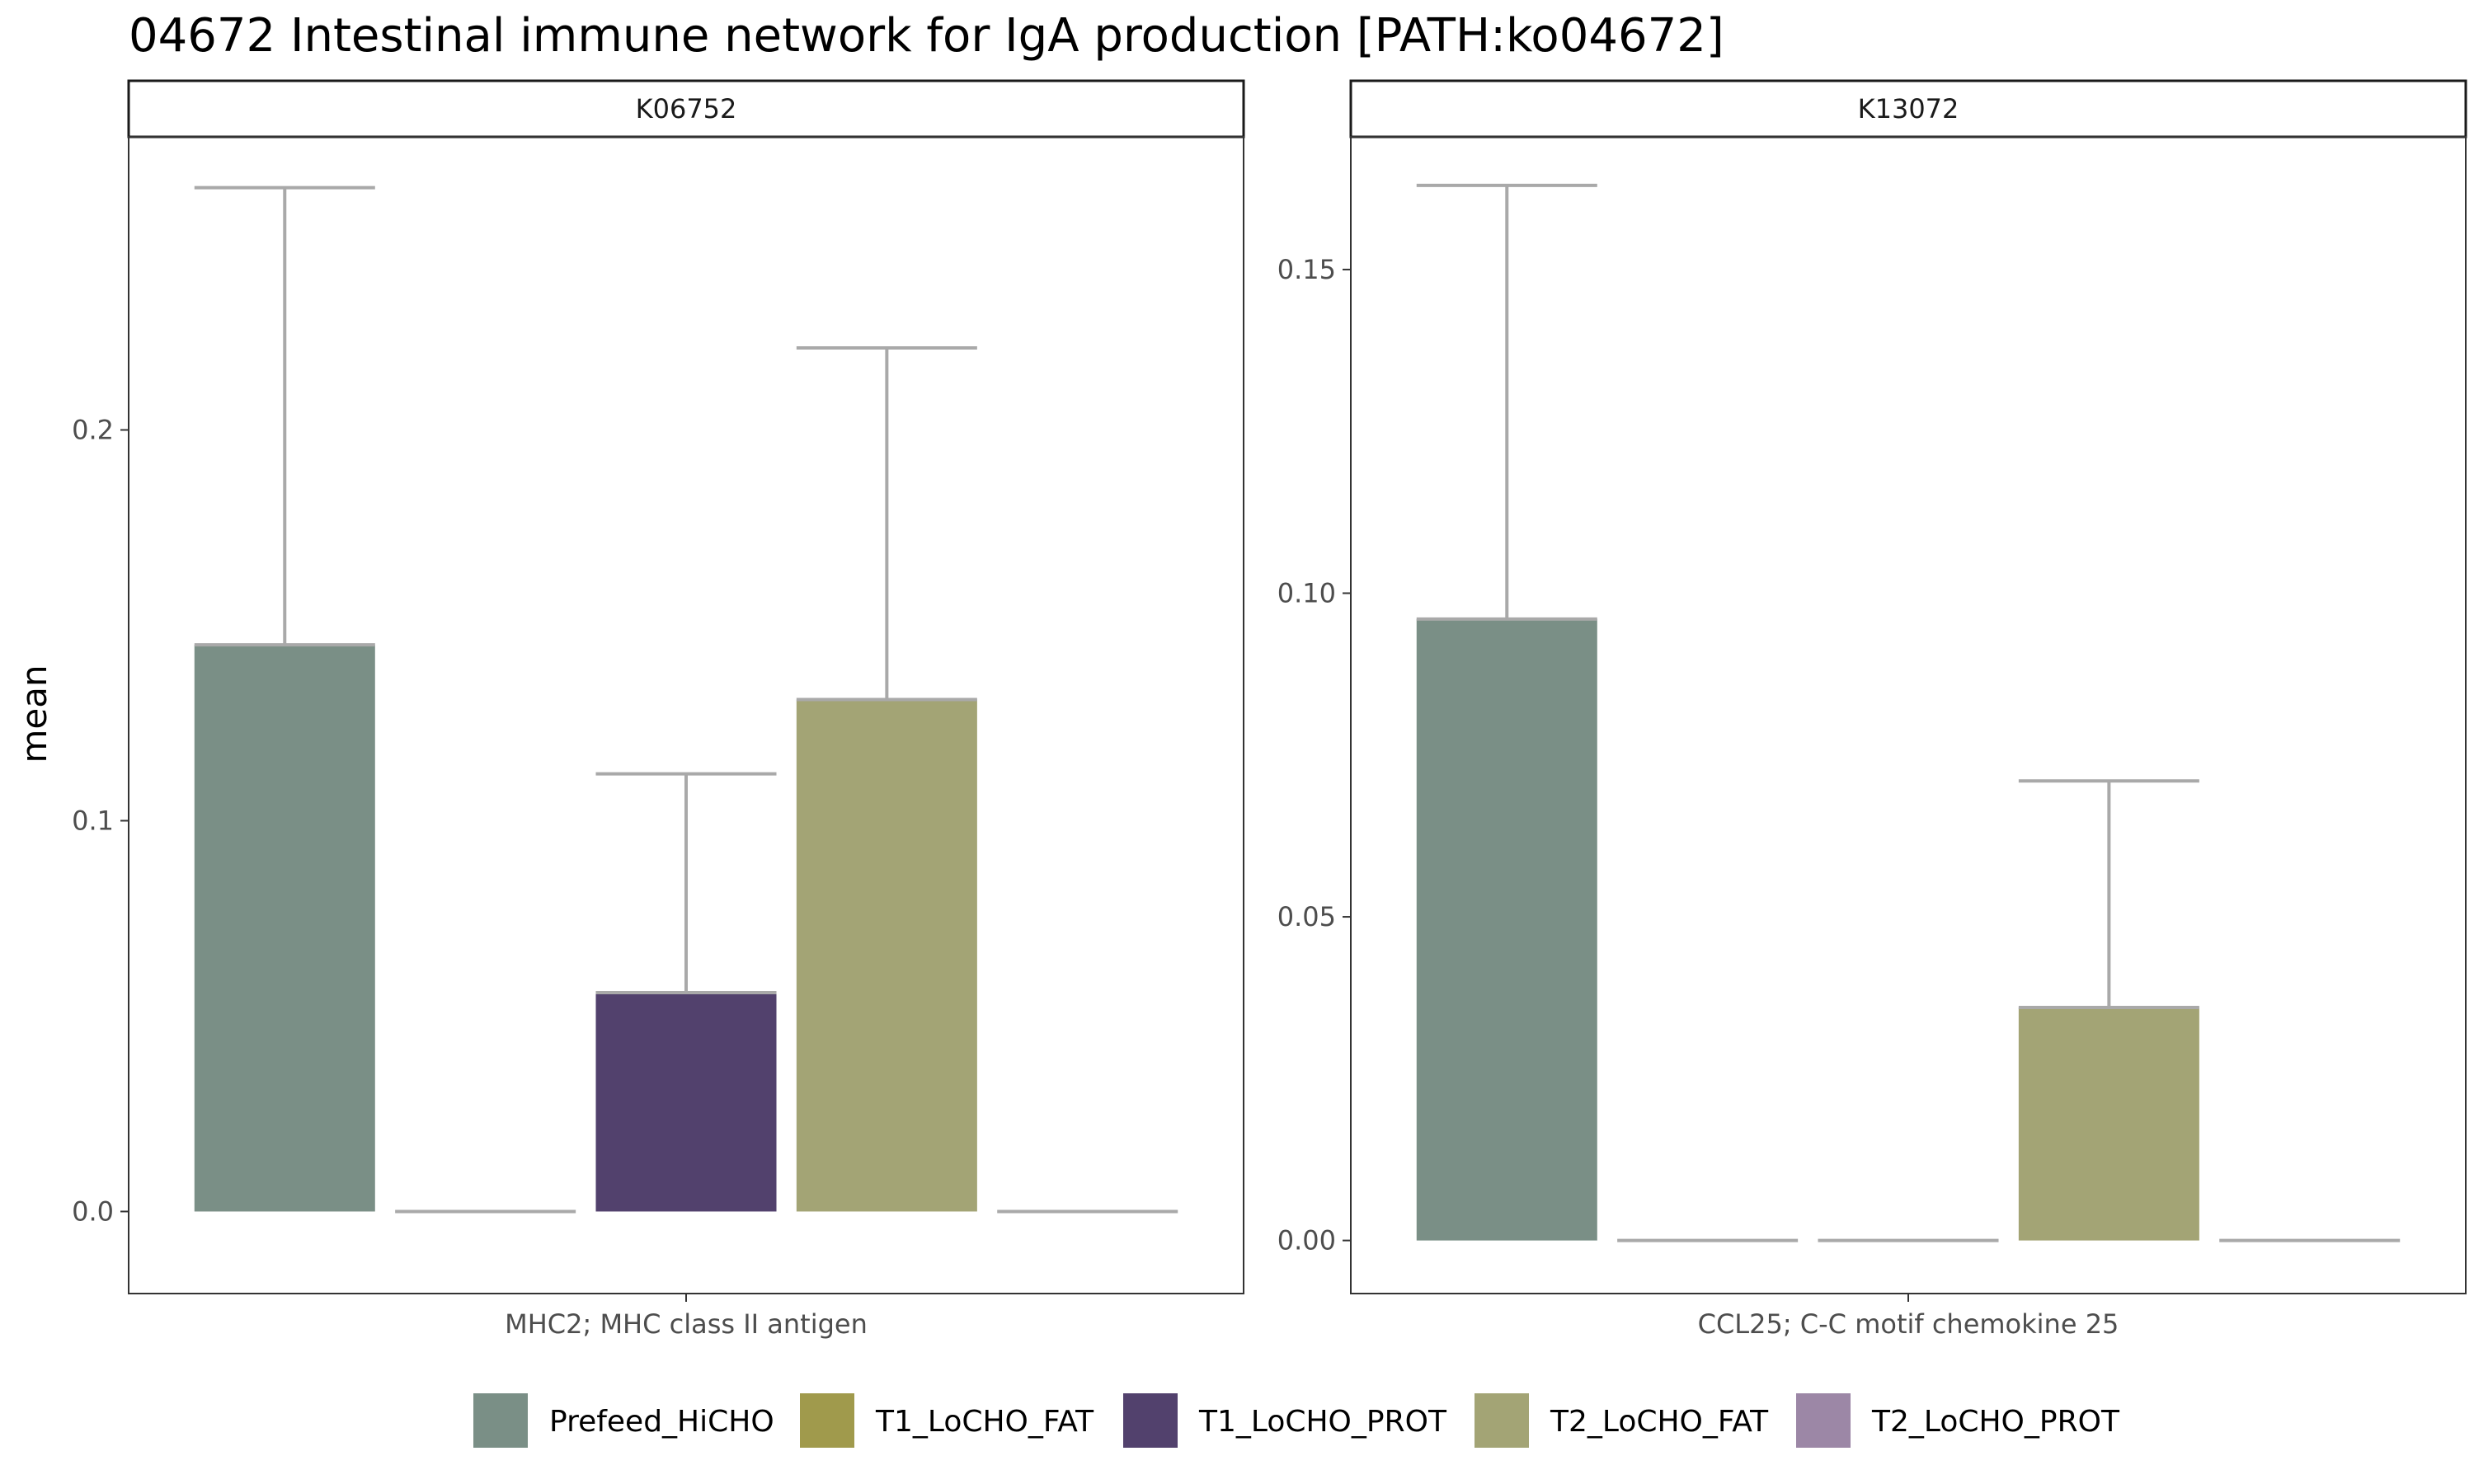 This screenshot has height=1484, width=2474. I want to click on legend-label-T2_LoCHO_FAT: T2_LoCHO_FAT, so click(1659, 1422).